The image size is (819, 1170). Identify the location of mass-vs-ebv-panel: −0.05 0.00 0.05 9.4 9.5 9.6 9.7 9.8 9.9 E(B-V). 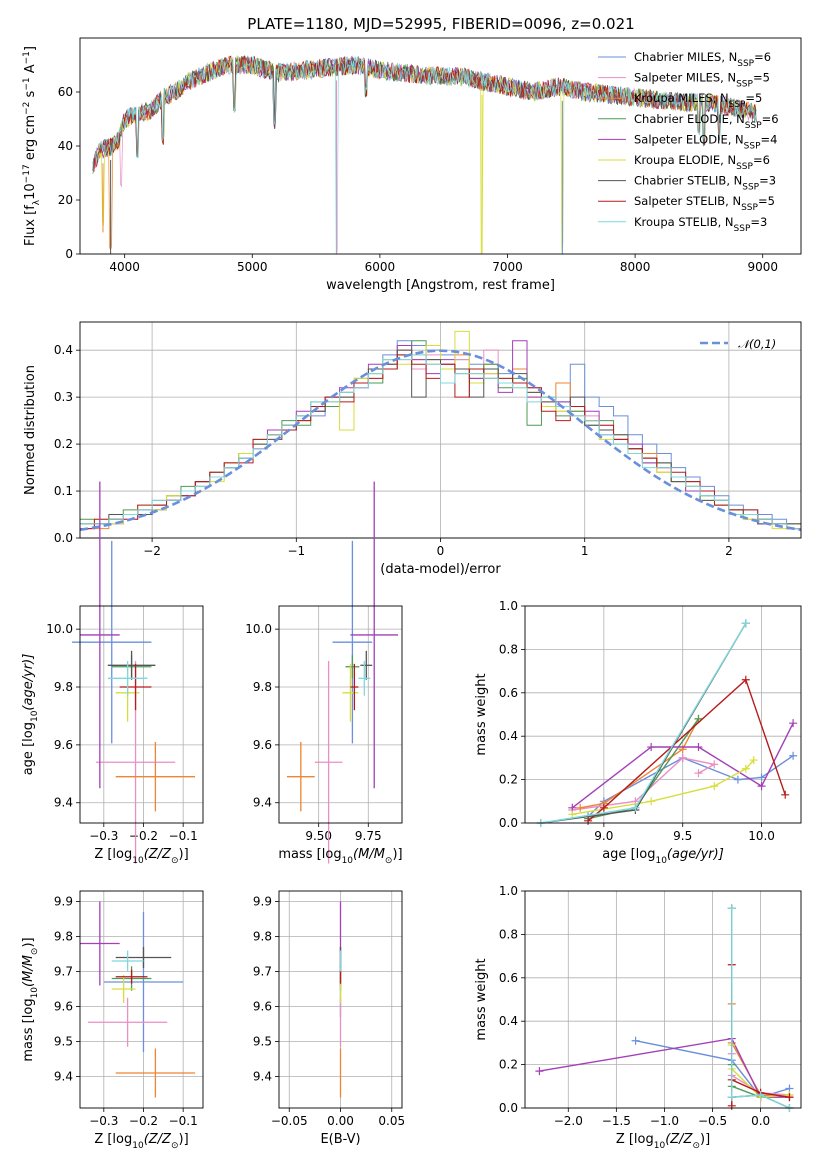
(329, 1018).